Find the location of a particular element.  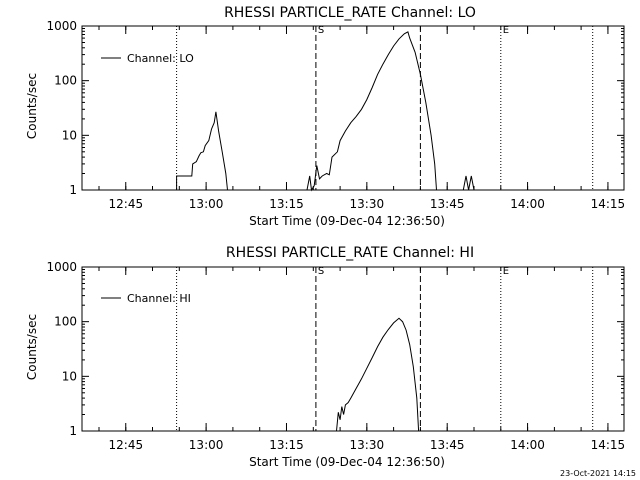

legend: Channel: HI is located at coordinates (146, 298).